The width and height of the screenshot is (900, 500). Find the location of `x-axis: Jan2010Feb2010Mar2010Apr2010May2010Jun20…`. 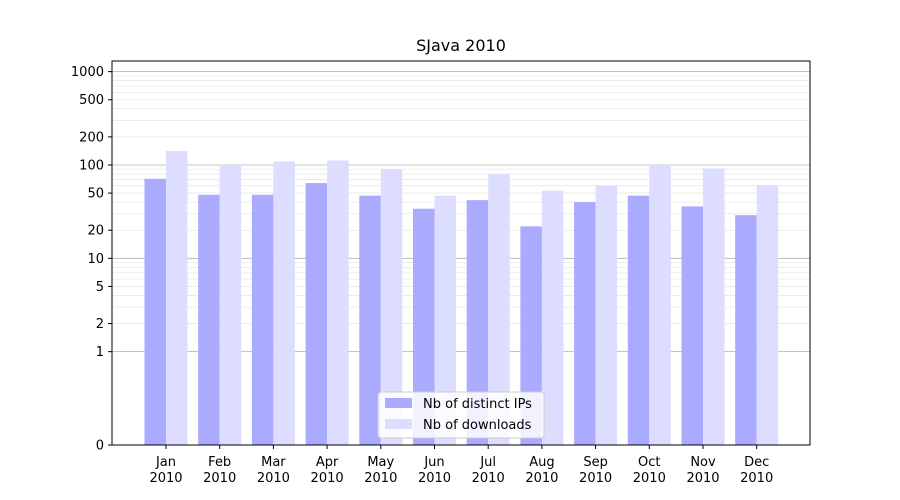

x-axis: Jan2010Feb2010Mar2010Apr2010May2010Jun20… is located at coordinates (461, 465).